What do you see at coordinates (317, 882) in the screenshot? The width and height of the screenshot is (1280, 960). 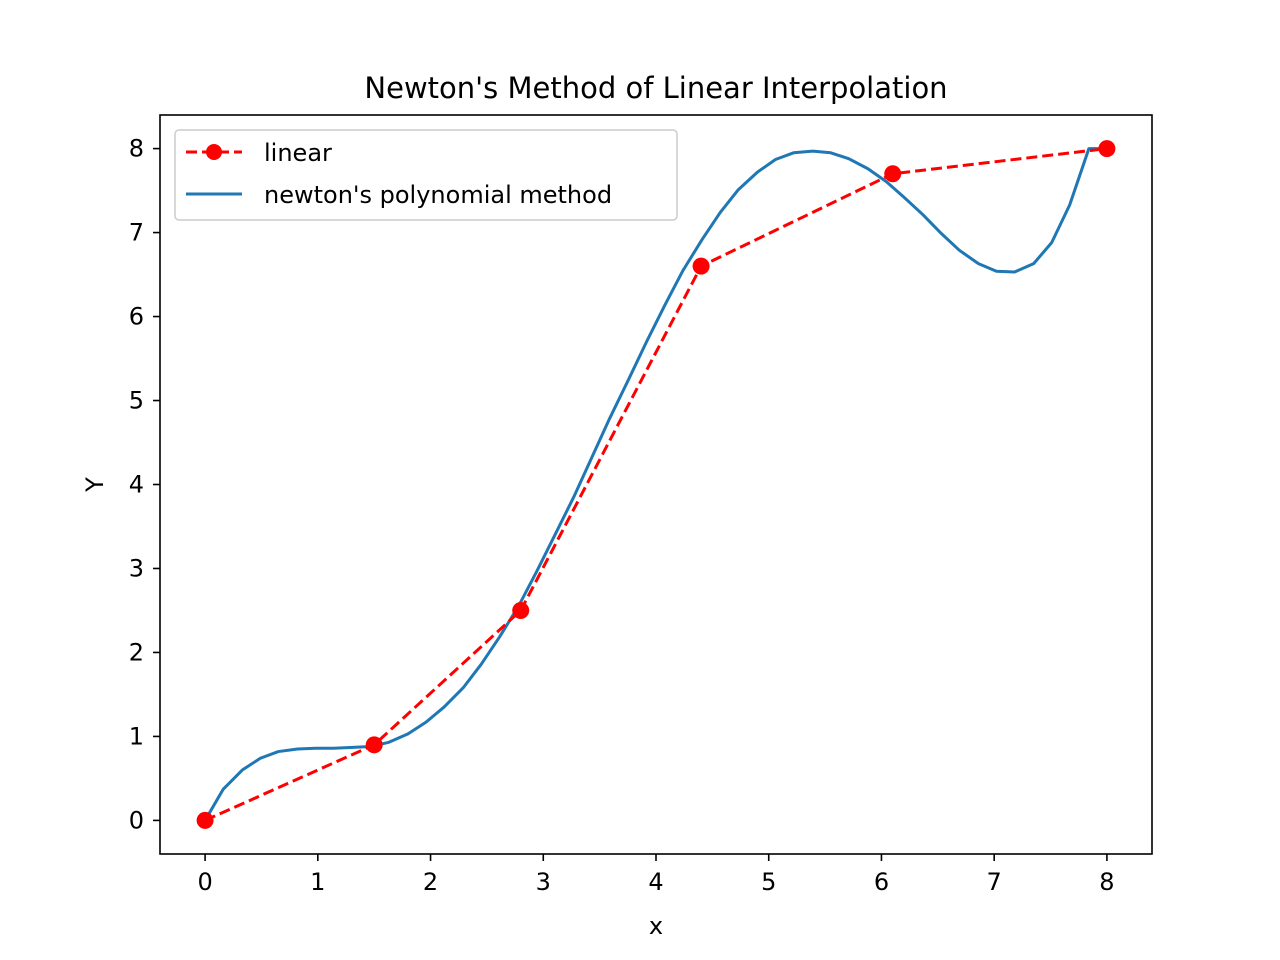 I see `x-tick-label: 1` at bounding box center [317, 882].